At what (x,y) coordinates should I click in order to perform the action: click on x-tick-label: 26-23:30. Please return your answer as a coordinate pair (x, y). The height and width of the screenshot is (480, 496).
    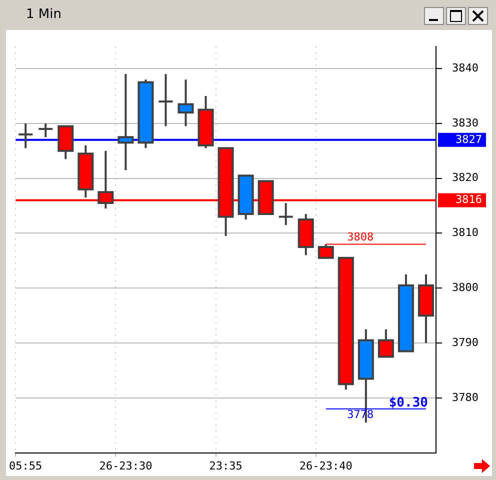
    Looking at the image, I should click on (125, 465).